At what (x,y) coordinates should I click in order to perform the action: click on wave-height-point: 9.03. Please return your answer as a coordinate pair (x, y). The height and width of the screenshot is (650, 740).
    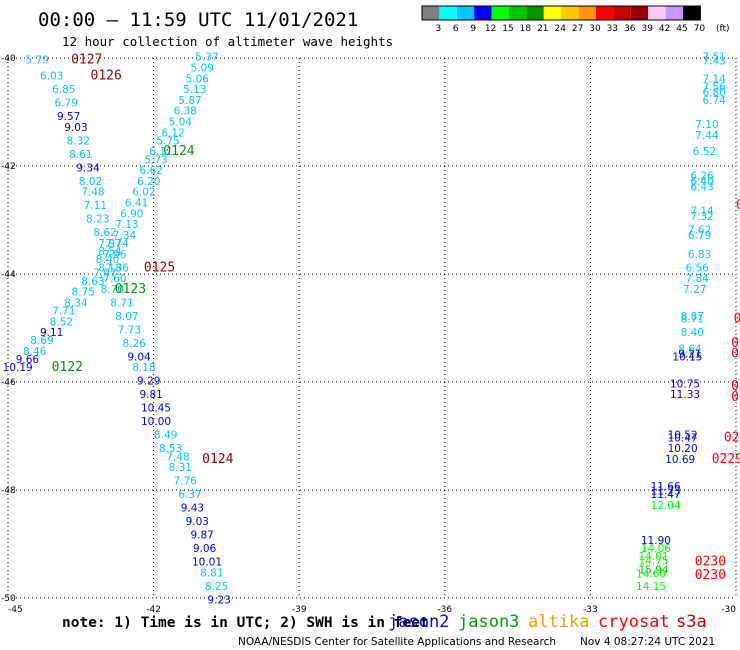
    Looking at the image, I should click on (197, 522).